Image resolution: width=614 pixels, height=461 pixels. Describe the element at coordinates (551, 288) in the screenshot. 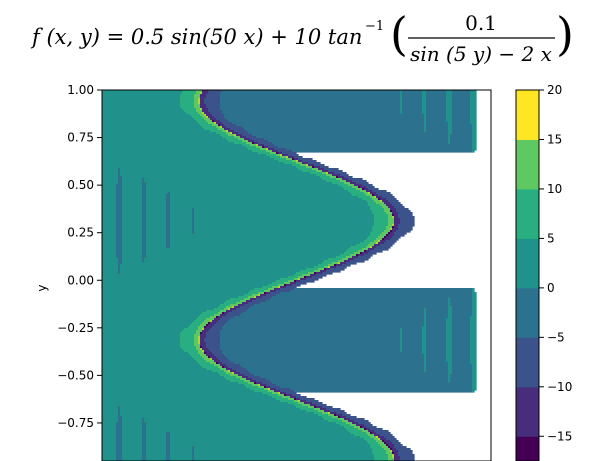

I see `colorbar-tick-label: 0` at that location.